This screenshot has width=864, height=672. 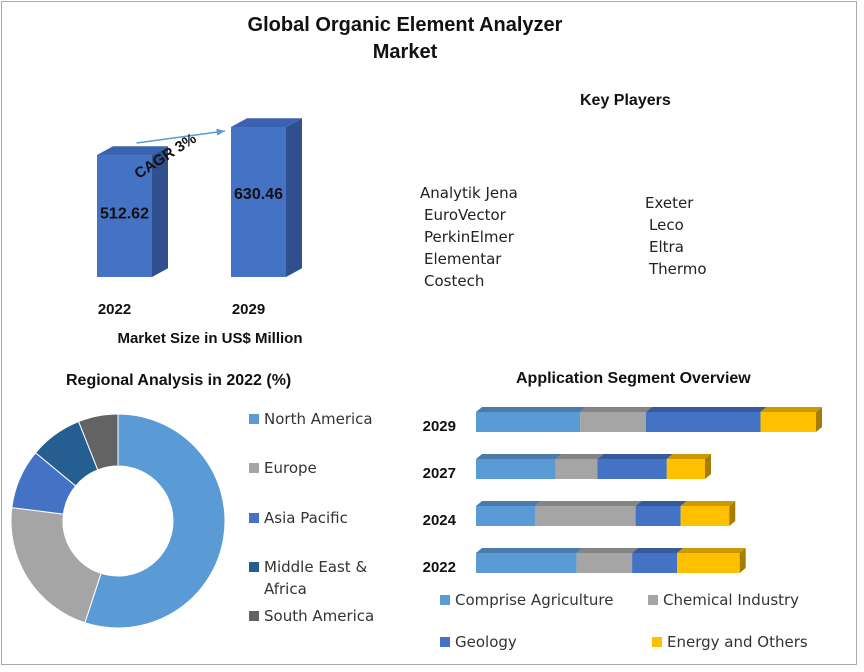 I want to click on key-player-item: EuroVector, so click(x=465, y=215).